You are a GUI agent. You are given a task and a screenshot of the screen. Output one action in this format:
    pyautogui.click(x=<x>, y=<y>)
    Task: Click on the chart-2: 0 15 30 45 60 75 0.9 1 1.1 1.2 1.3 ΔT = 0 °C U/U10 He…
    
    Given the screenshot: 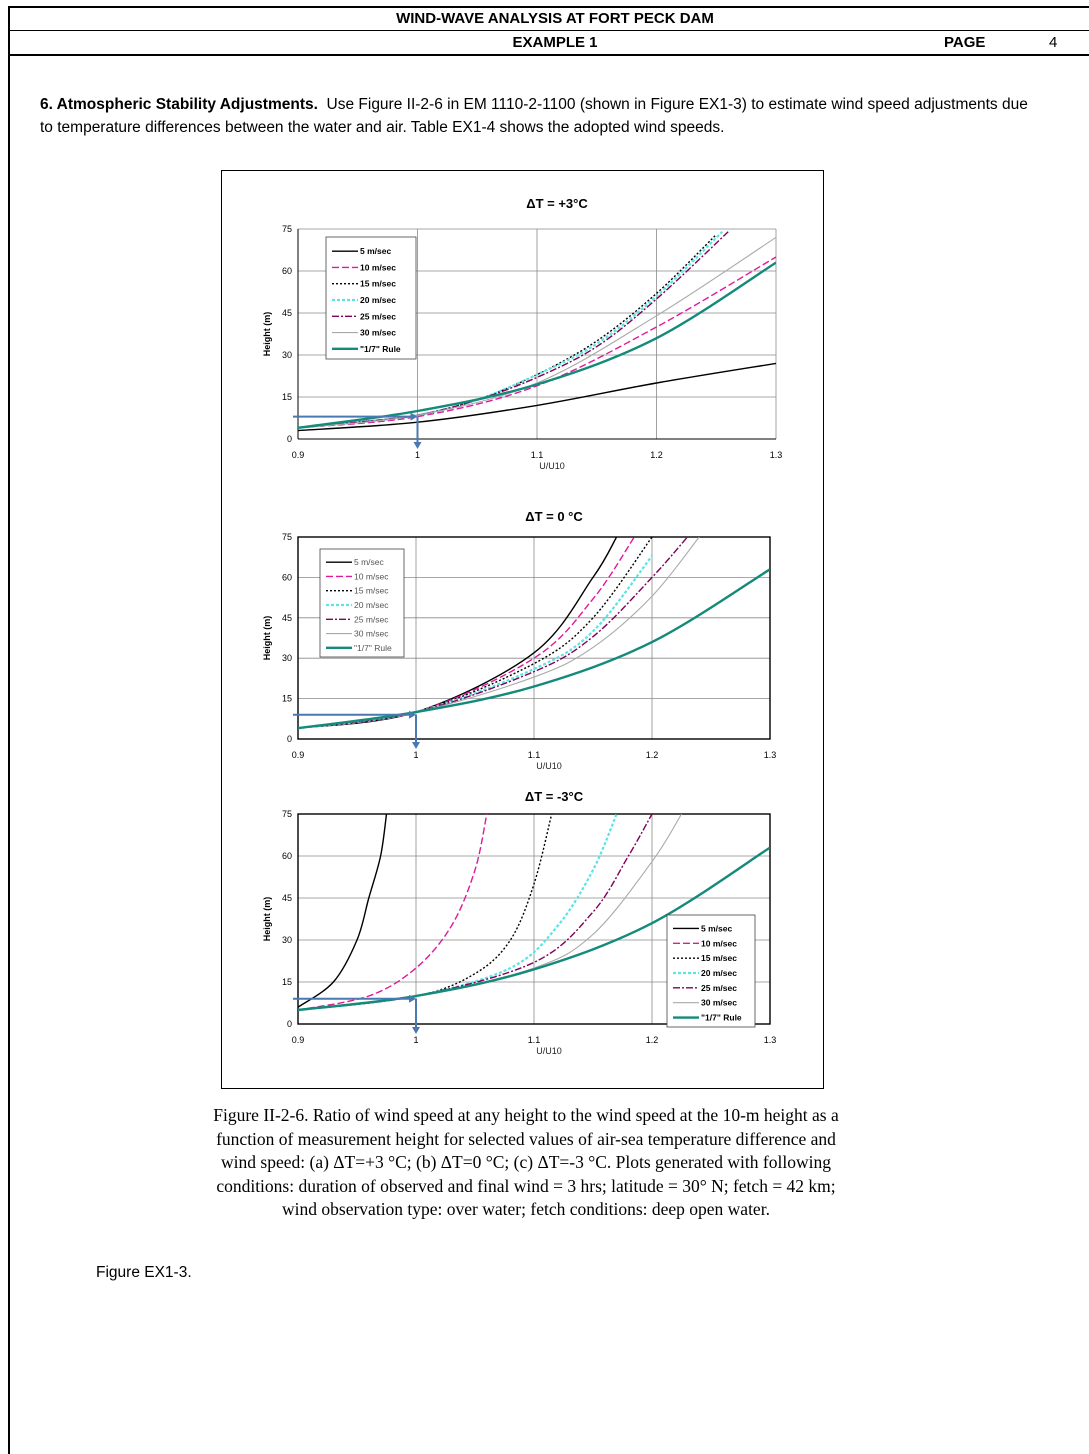 What is the action you would take?
    pyautogui.click(x=519, y=640)
    